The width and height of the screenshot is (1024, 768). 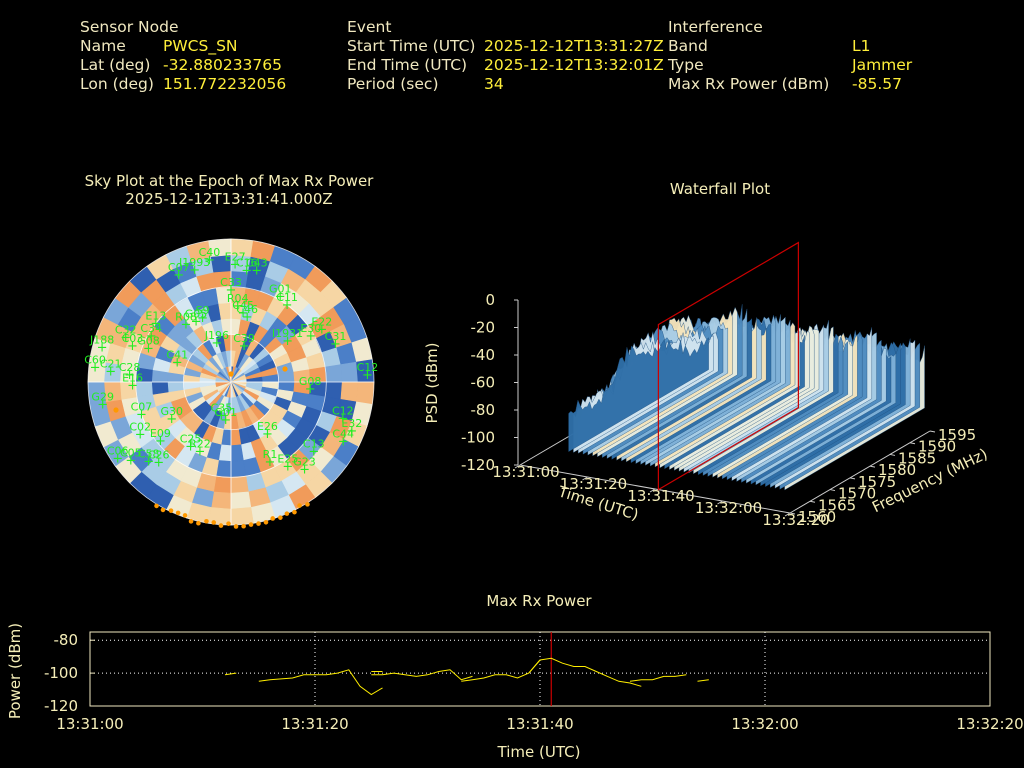 What do you see at coordinates (160, 433) in the screenshot?
I see `sky-satellite-label: E09` at bounding box center [160, 433].